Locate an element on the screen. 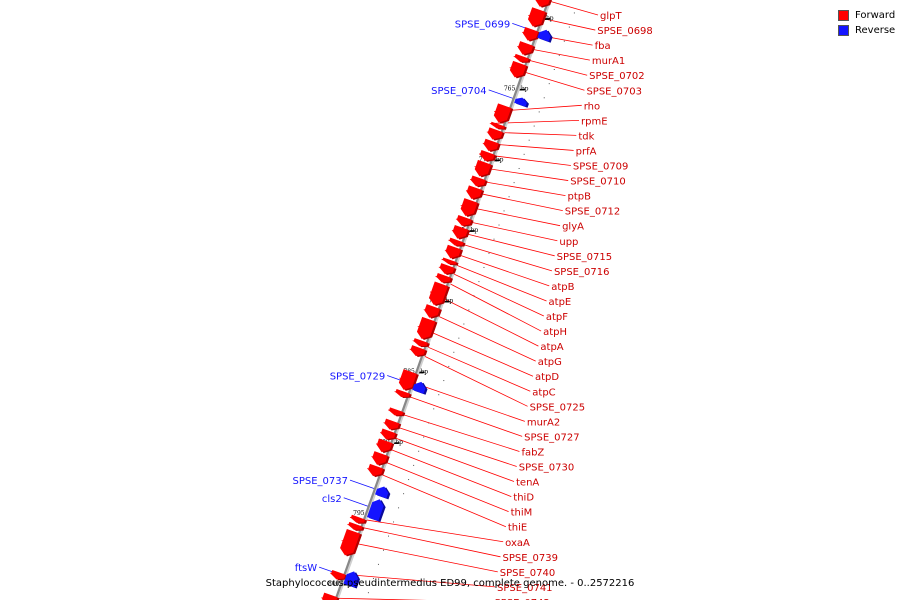 Image resolution: width=900 pixels, height=600 pixels. gene-label-atpG: atpG is located at coordinates (550, 362).